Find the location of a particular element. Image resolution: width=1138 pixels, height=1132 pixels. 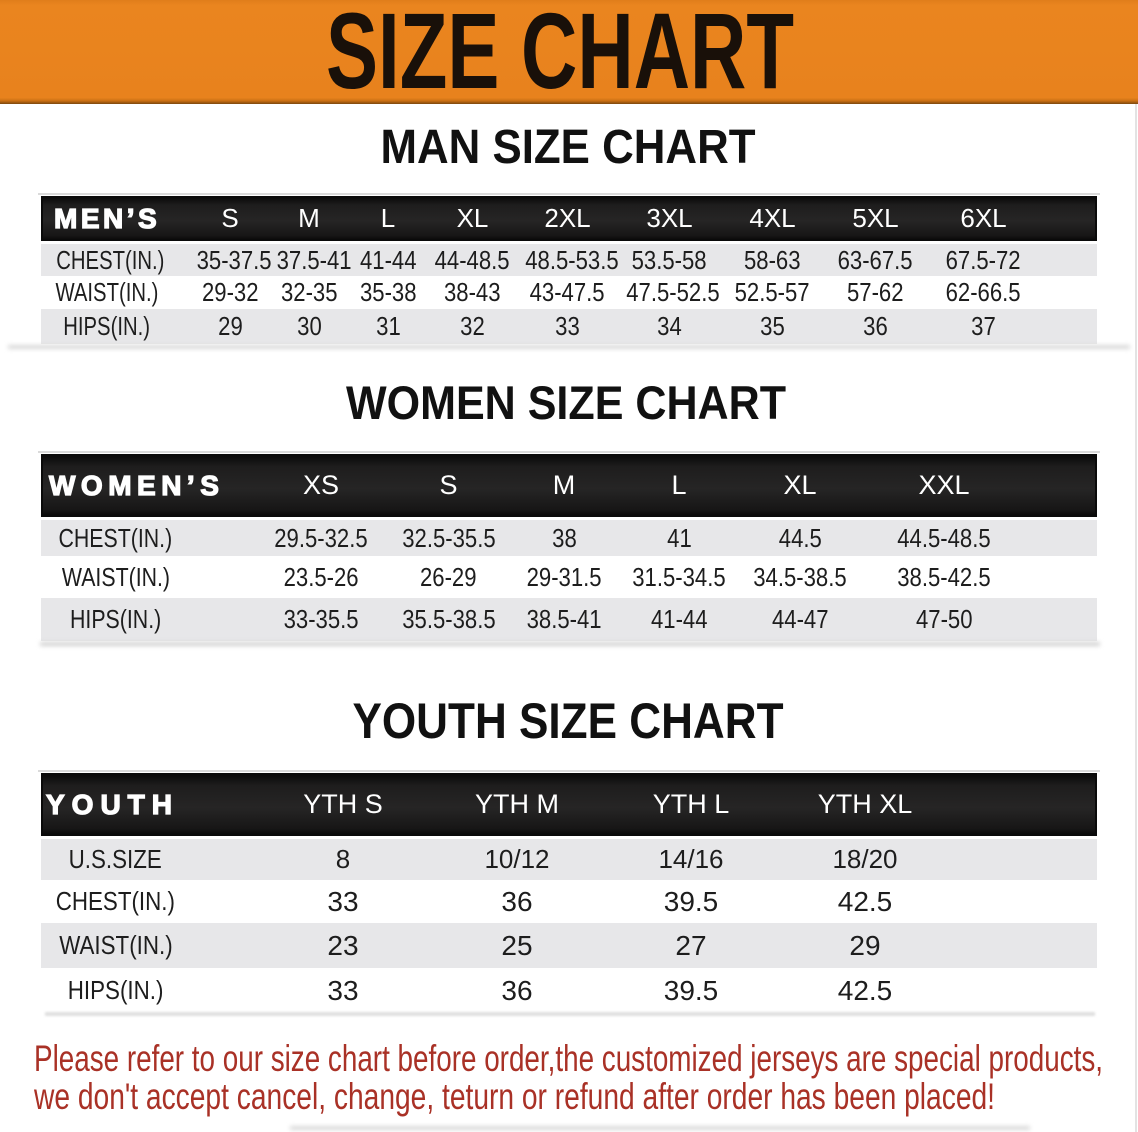

svg-text: YOUTH SIZE CHART is located at coordinates (568, 721).